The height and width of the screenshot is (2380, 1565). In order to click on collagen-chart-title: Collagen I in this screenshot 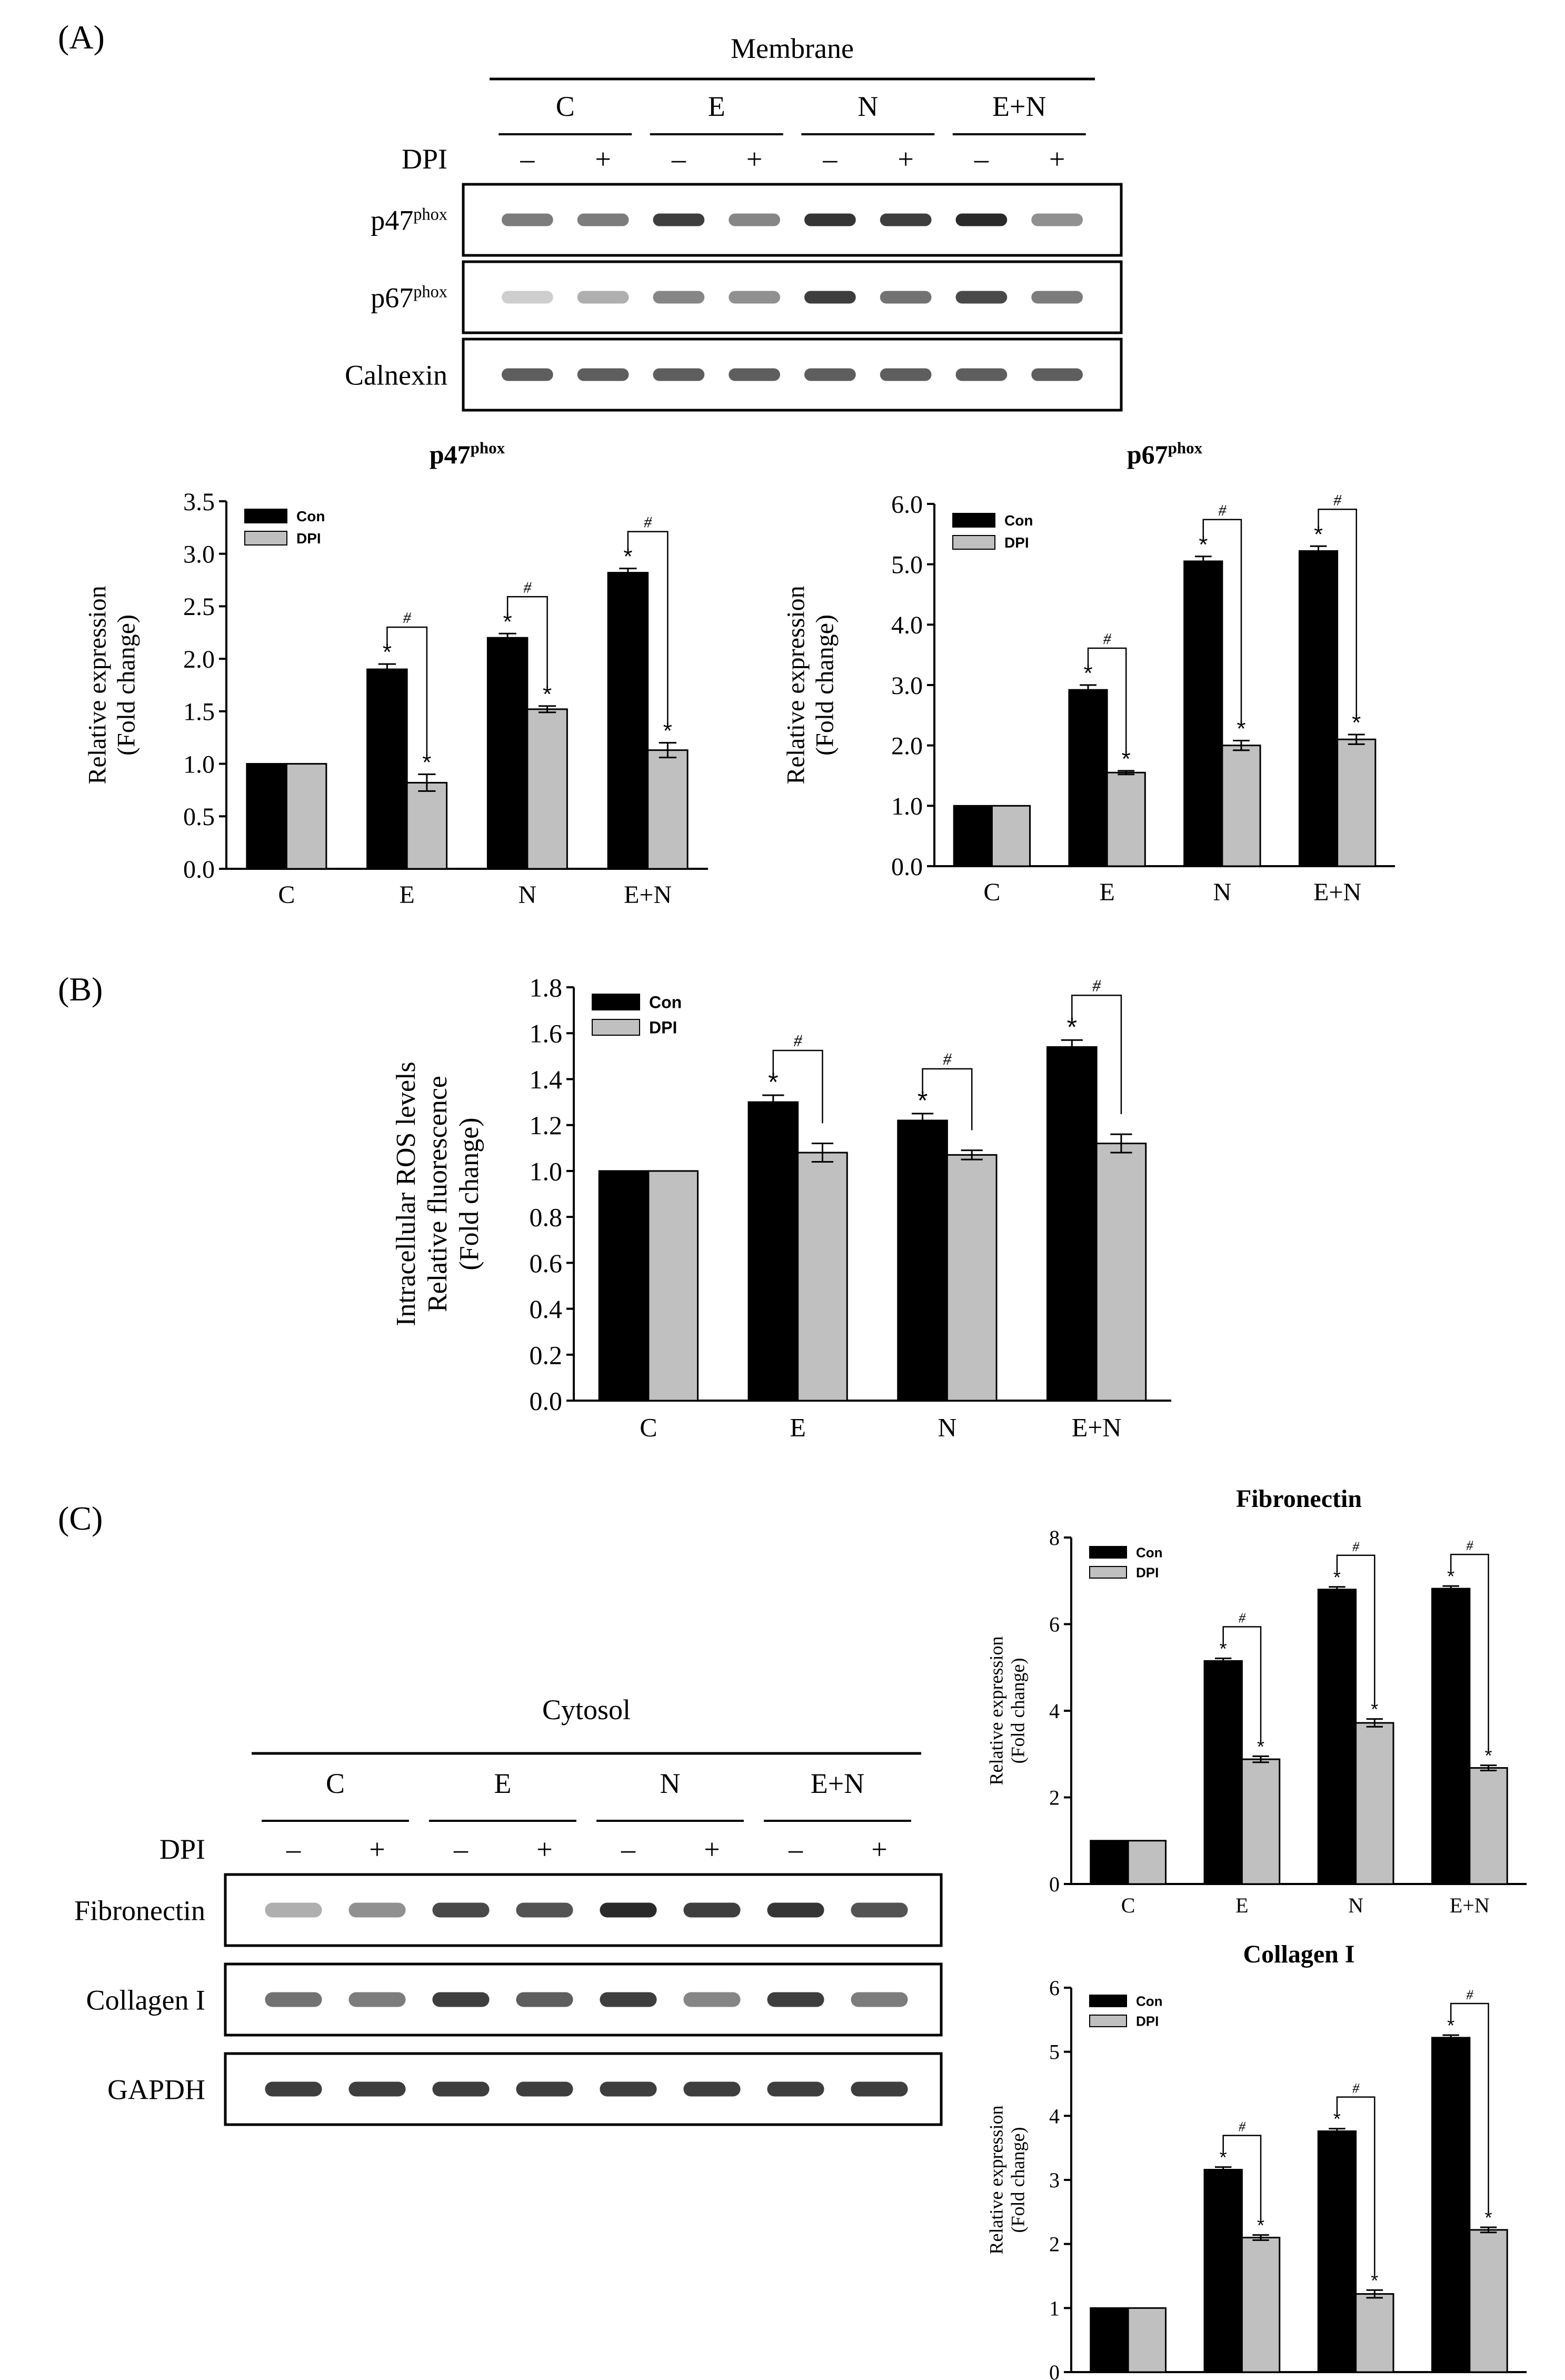, I will do `click(1298, 1954)`.